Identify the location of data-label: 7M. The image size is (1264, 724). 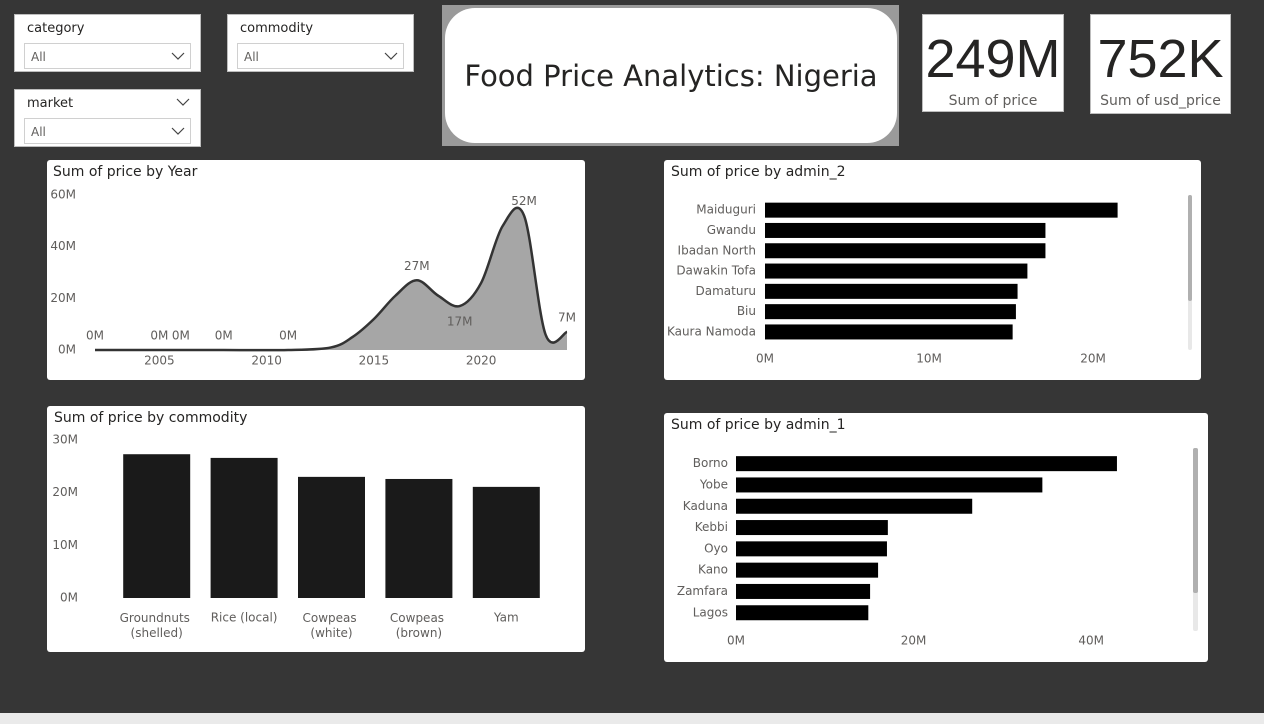
(567, 317).